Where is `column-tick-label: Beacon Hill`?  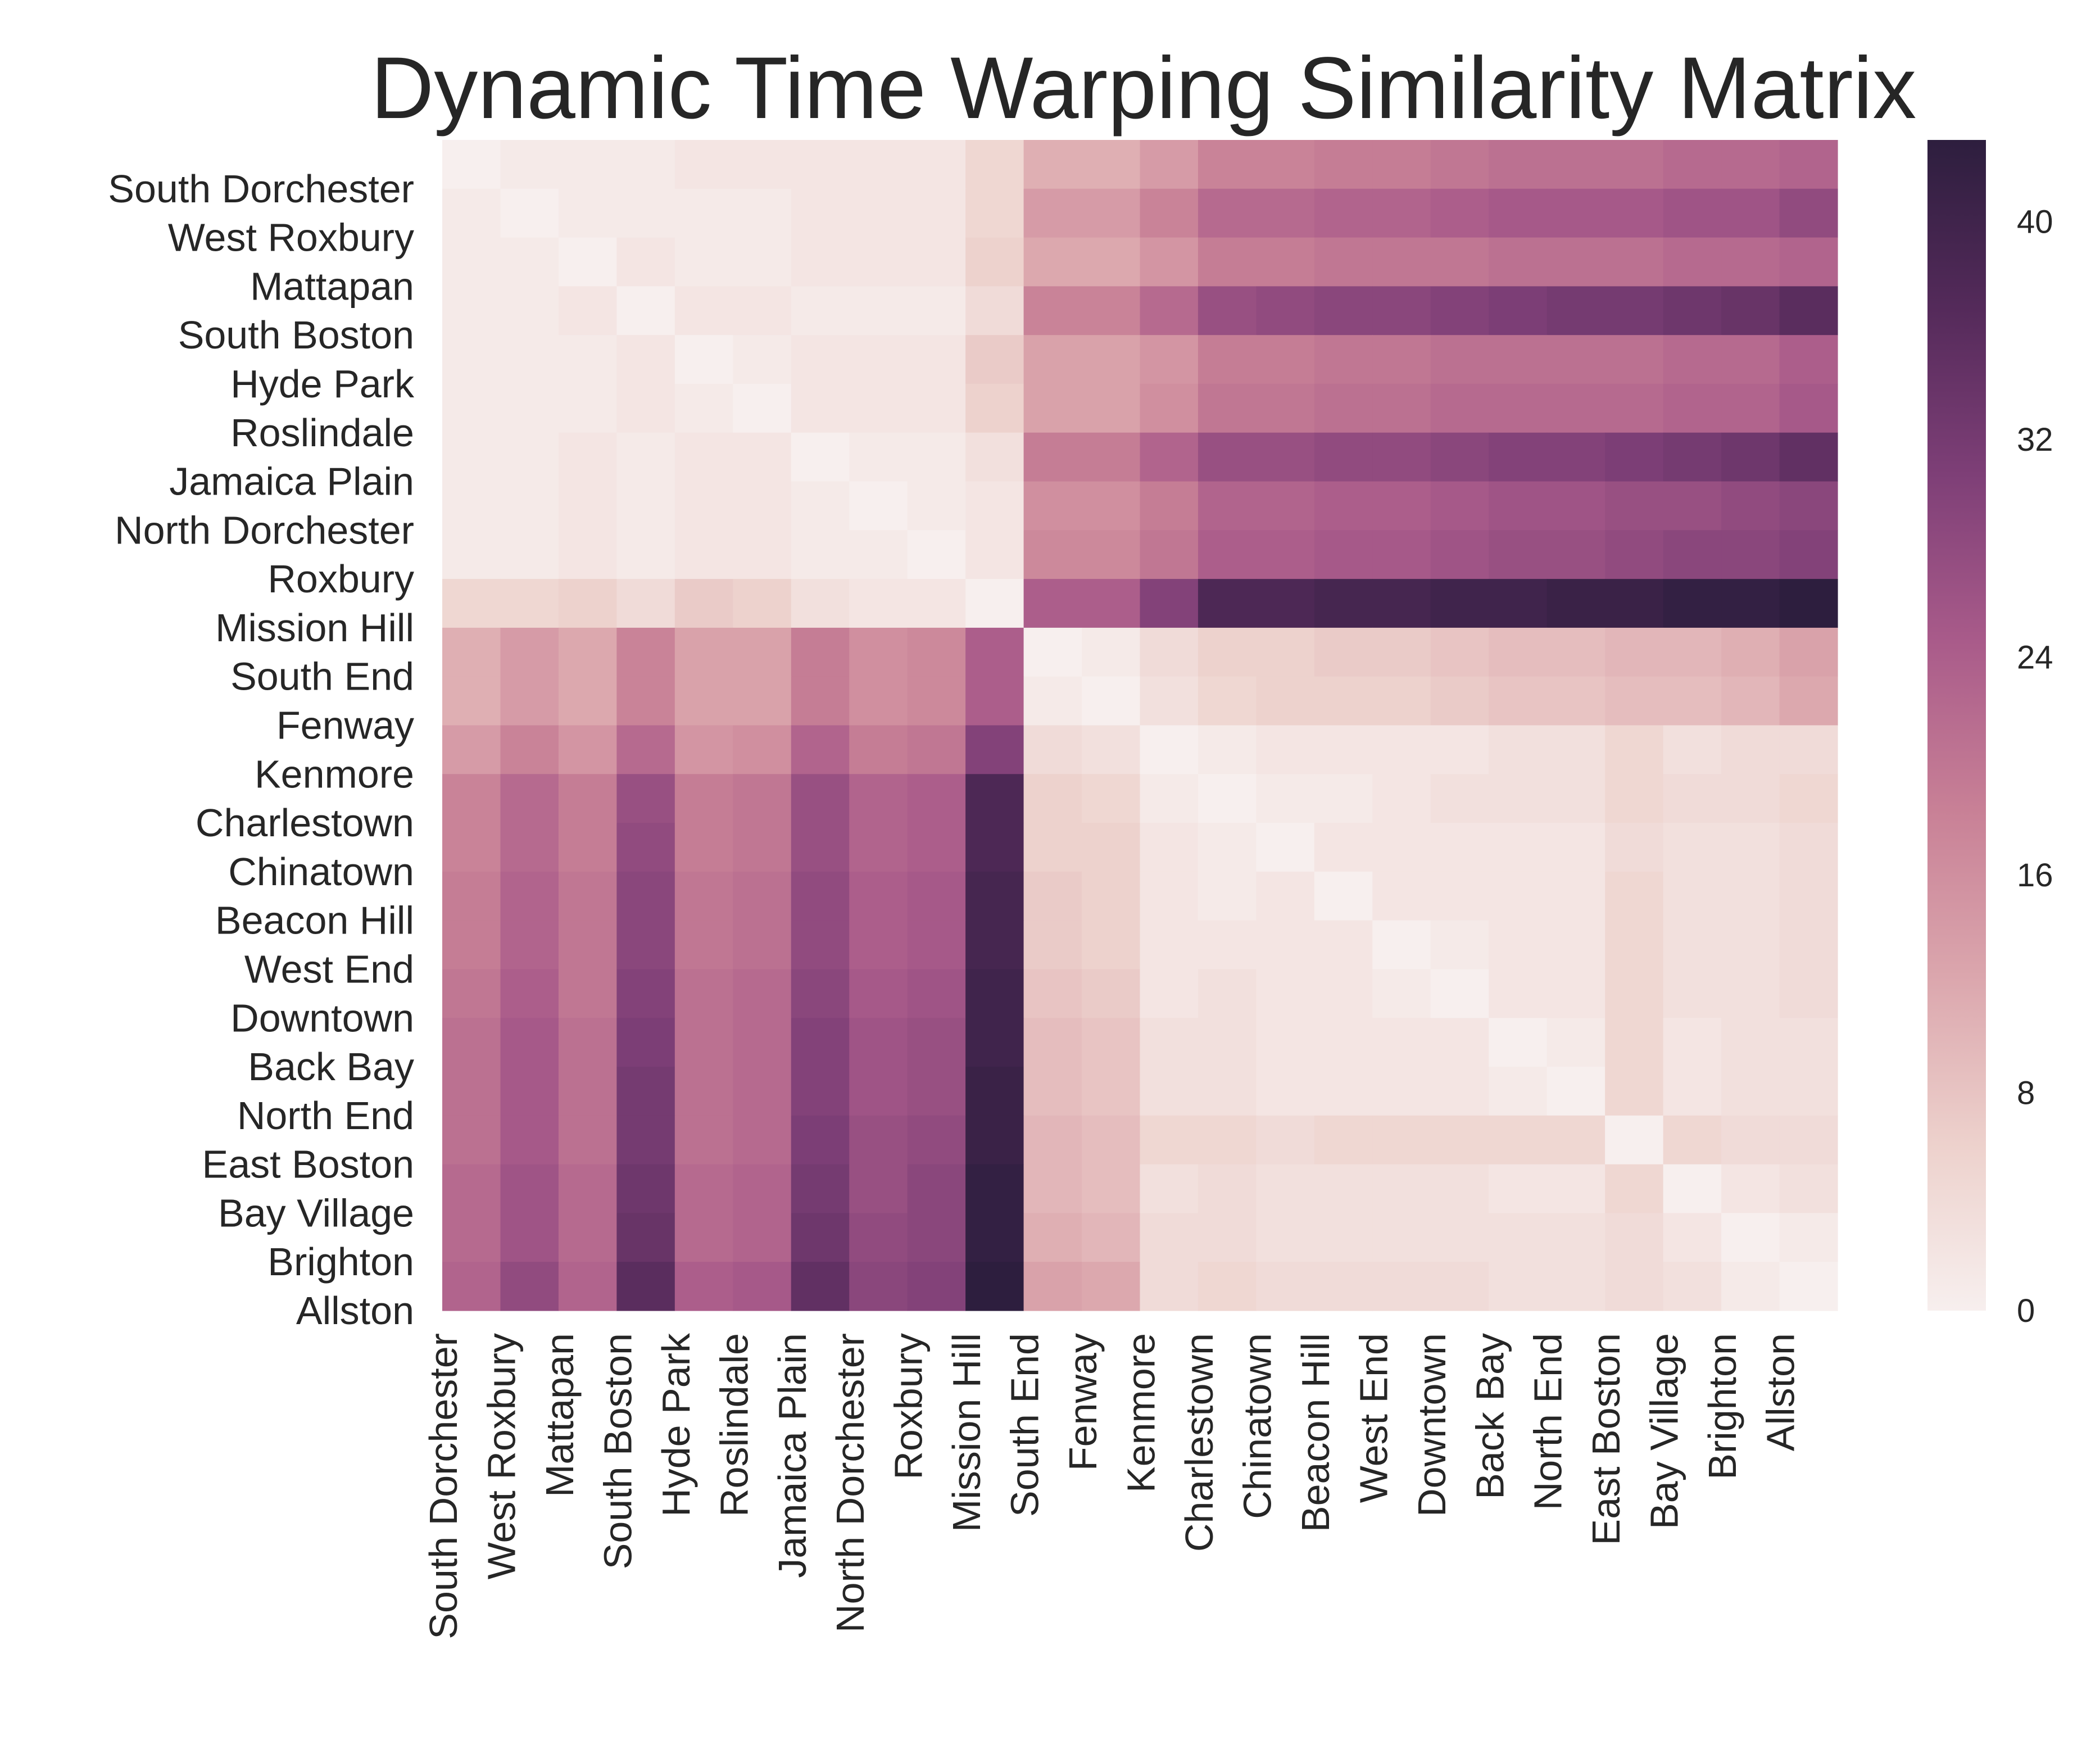
column-tick-label: Beacon Hill is located at coordinates (1315, 1432).